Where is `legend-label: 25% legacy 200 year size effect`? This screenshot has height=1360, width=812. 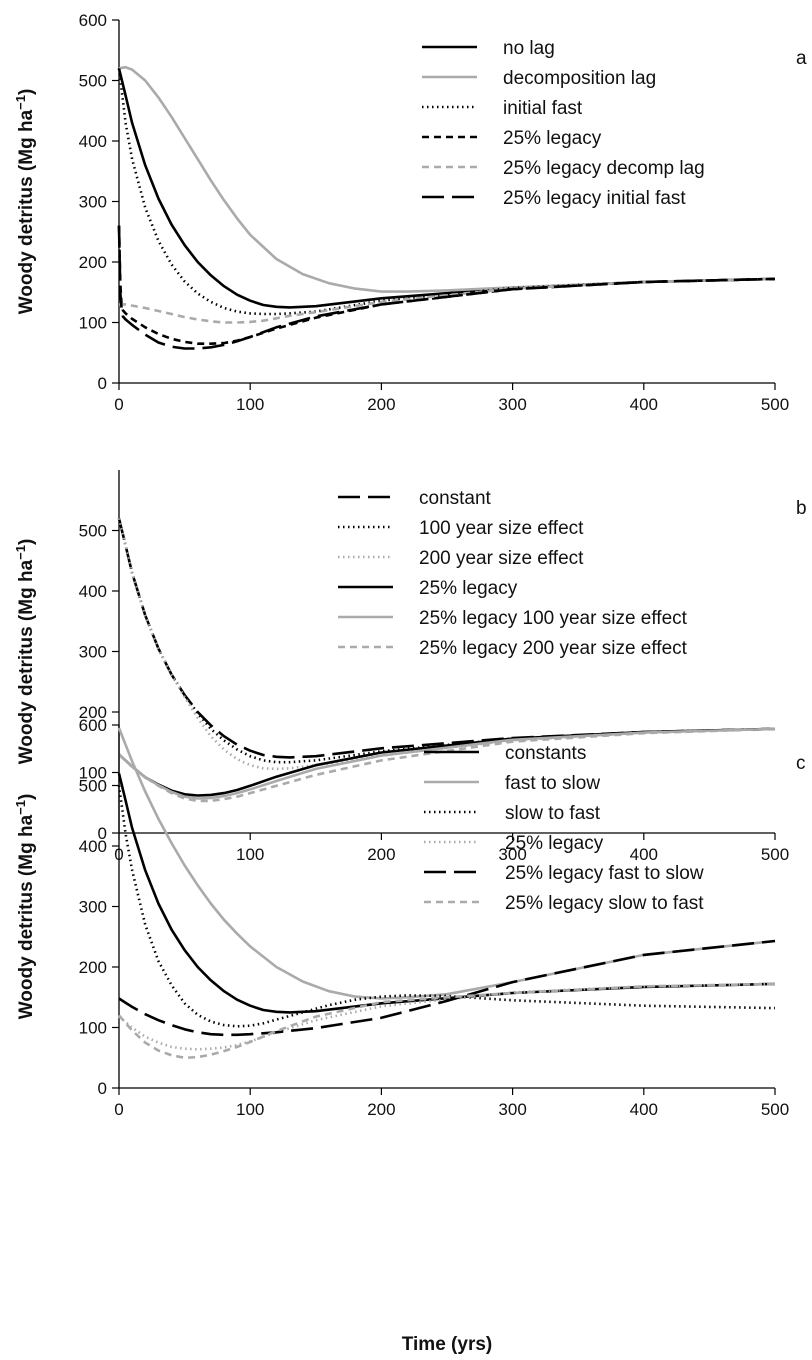
legend-label: 25% legacy 200 year size effect is located at coordinates (553, 648).